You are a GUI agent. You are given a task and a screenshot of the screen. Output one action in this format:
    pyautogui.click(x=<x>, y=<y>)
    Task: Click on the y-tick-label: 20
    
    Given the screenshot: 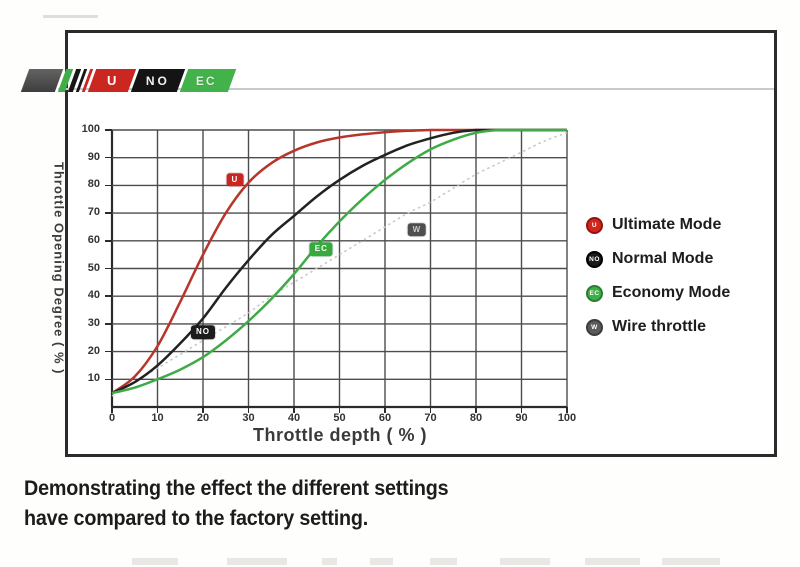 What is the action you would take?
    pyautogui.click(x=93, y=350)
    